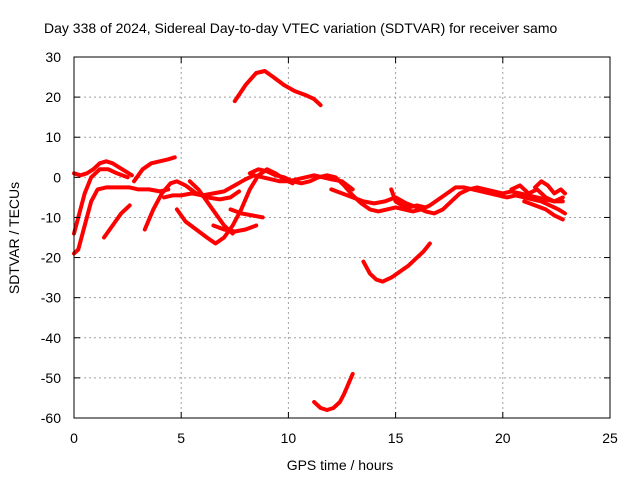 This screenshot has width=640, height=480. I want to click on y-tick-label: -30, so click(51, 298).